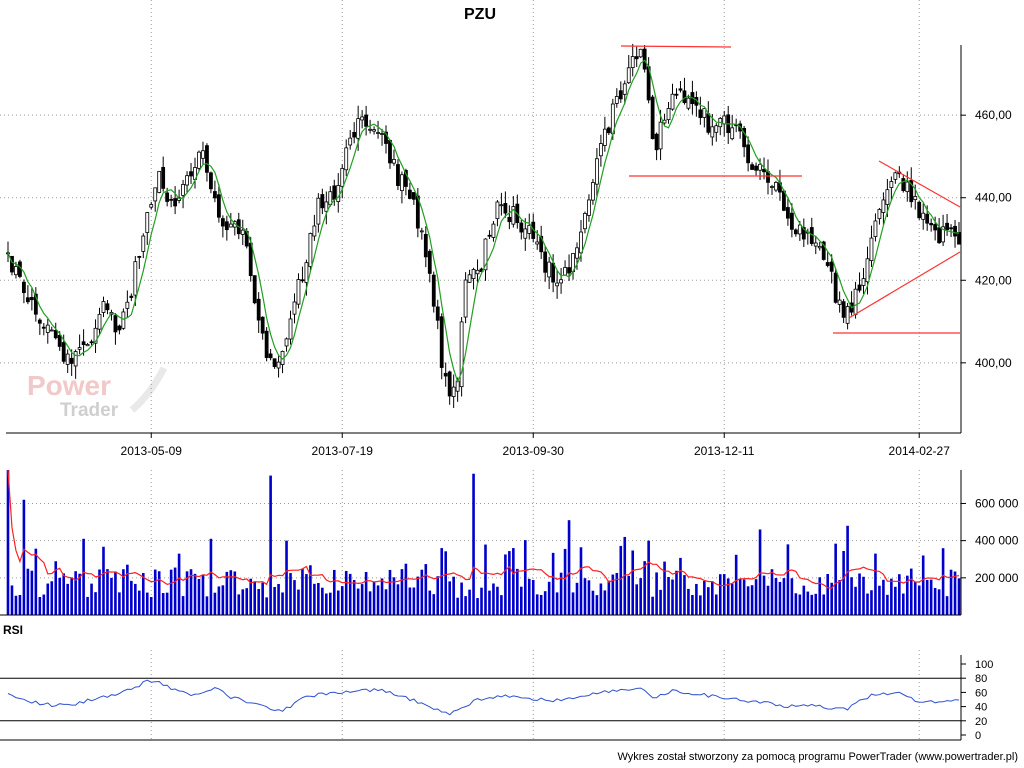  Describe the element at coordinates (13, 630) in the screenshot. I see `rsi-panel-label: RSI` at that location.